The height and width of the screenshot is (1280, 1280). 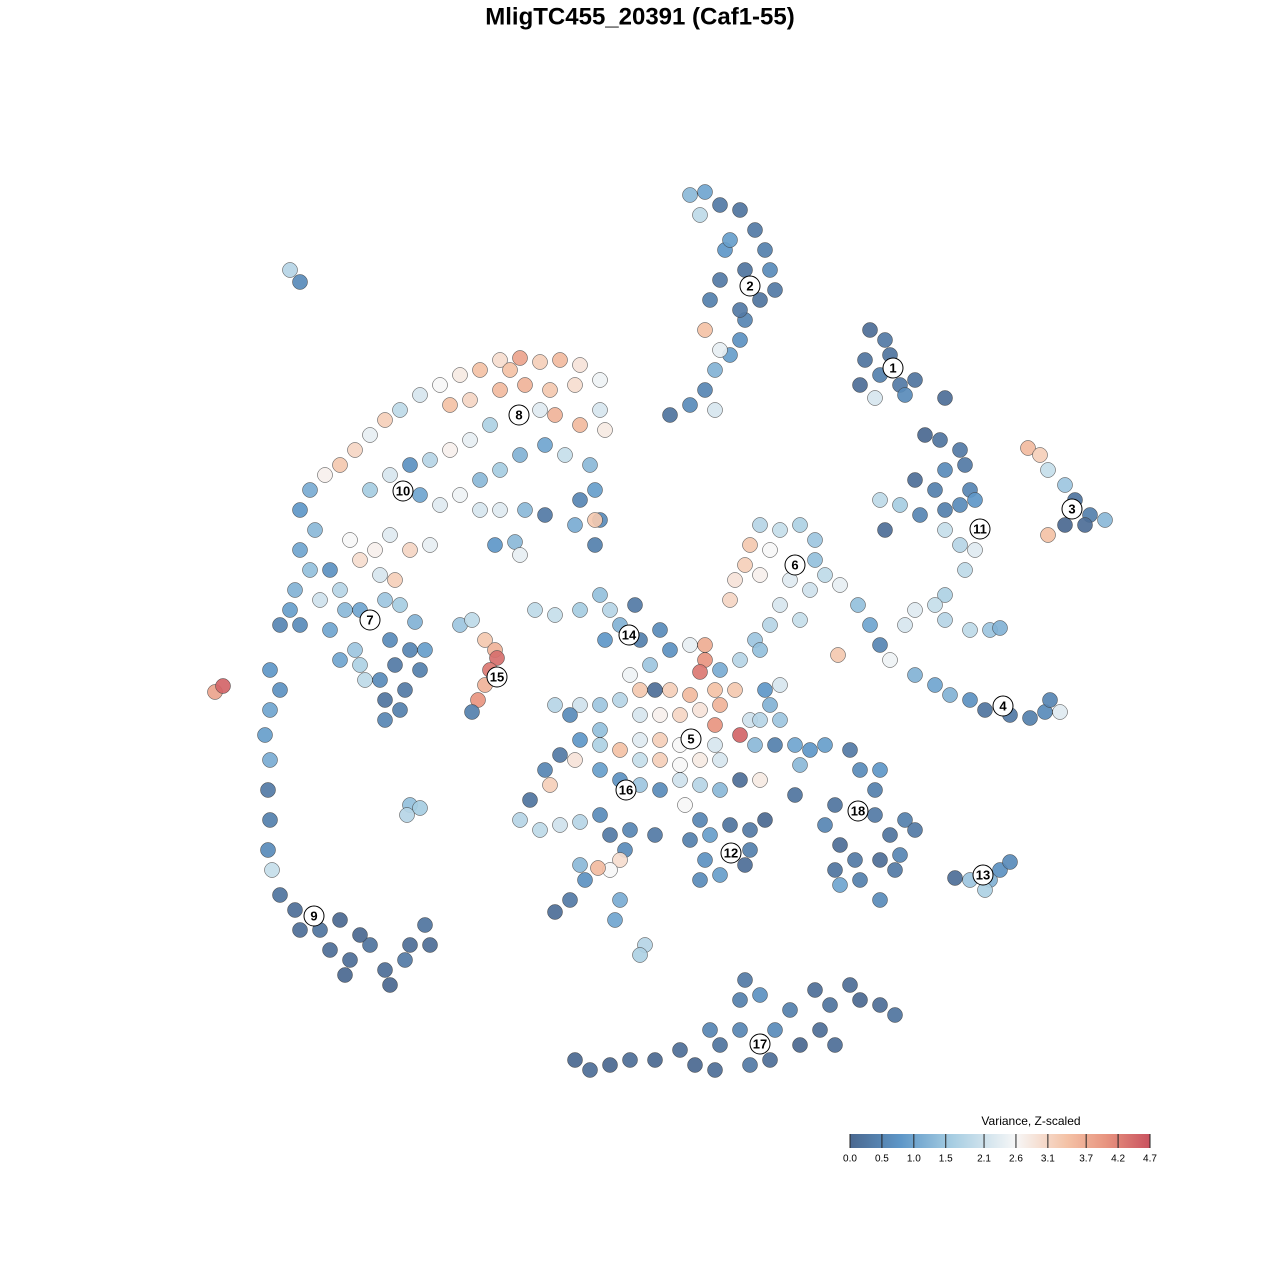 What do you see at coordinates (369, 619) in the screenshot?
I see `cluster-label-text: 7` at bounding box center [369, 619].